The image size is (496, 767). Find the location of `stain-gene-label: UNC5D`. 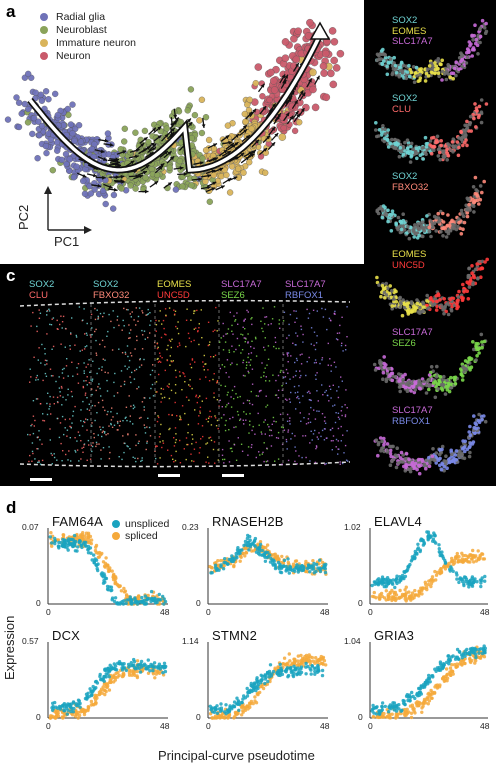

stain-gene-label: UNC5D is located at coordinates (173, 295).